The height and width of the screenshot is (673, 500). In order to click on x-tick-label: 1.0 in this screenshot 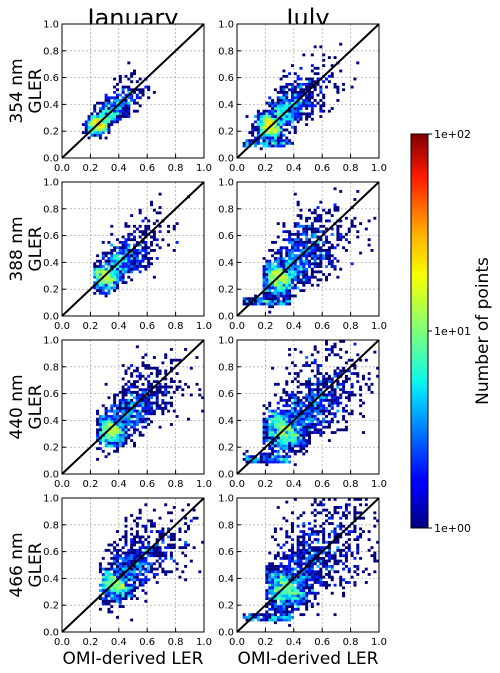, I will do `click(204, 326)`.